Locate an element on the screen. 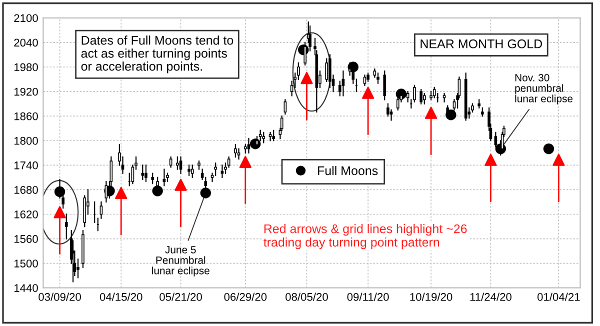 This screenshot has width=600, height=326. text: NEAR MONTH GOLD is located at coordinates (481, 43).